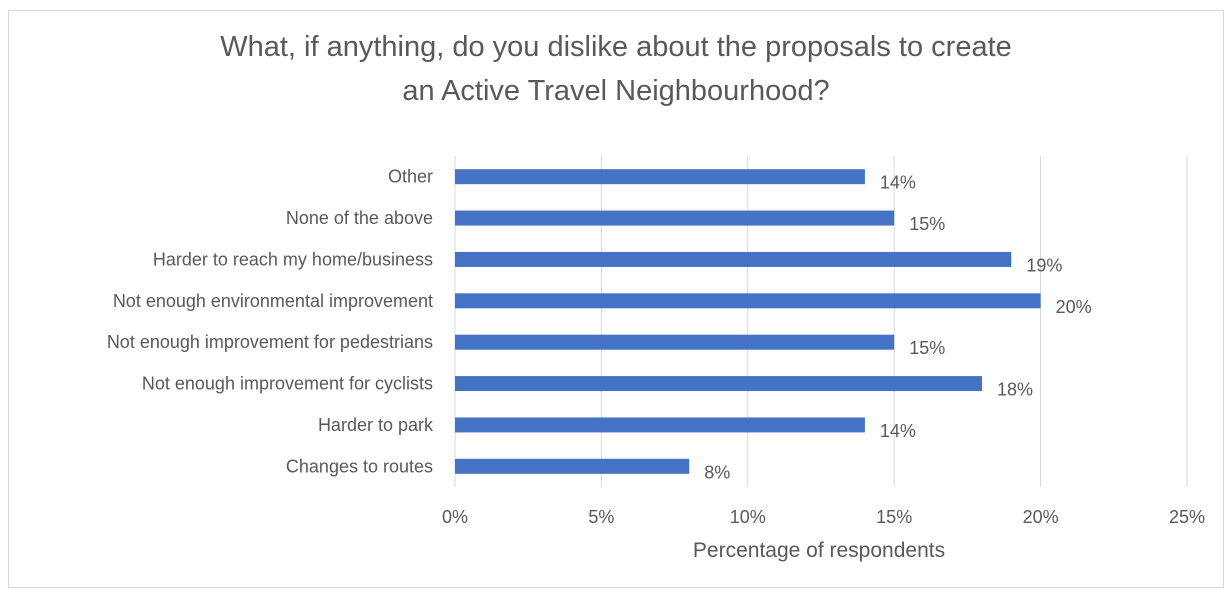 The height and width of the screenshot is (590, 1226). I want to click on category-label: Harder to reach my home/business, so click(293, 259).